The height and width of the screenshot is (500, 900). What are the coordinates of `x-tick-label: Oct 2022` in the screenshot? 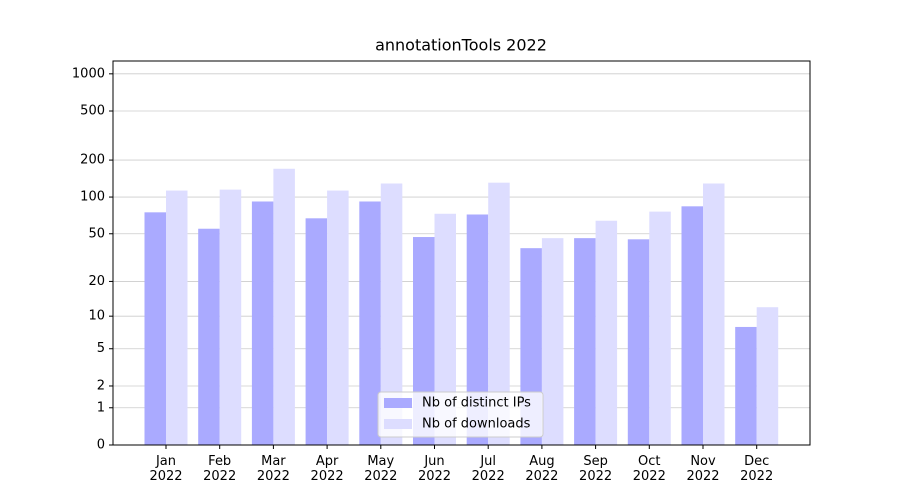 It's located at (649, 469).